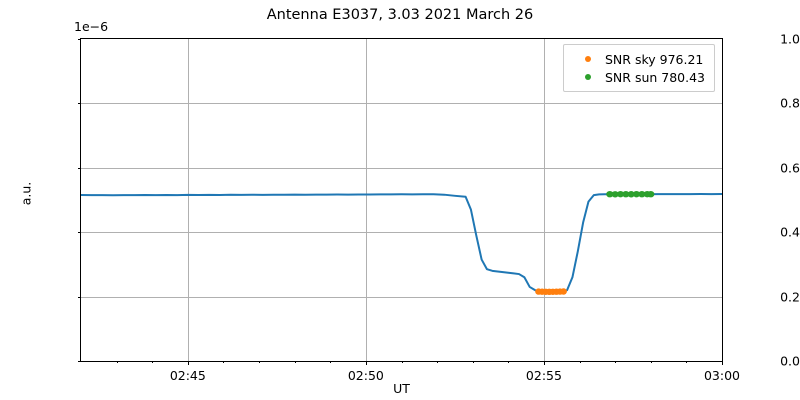 The image size is (800, 400). I want to click on legend-entry: SNR sky 976.21, so click(638, 59).